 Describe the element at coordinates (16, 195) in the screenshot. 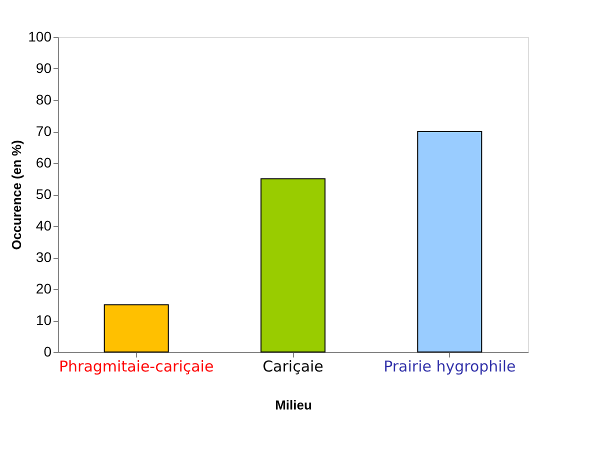

I see `y-axis-title: Occurence (en %)` at that location.